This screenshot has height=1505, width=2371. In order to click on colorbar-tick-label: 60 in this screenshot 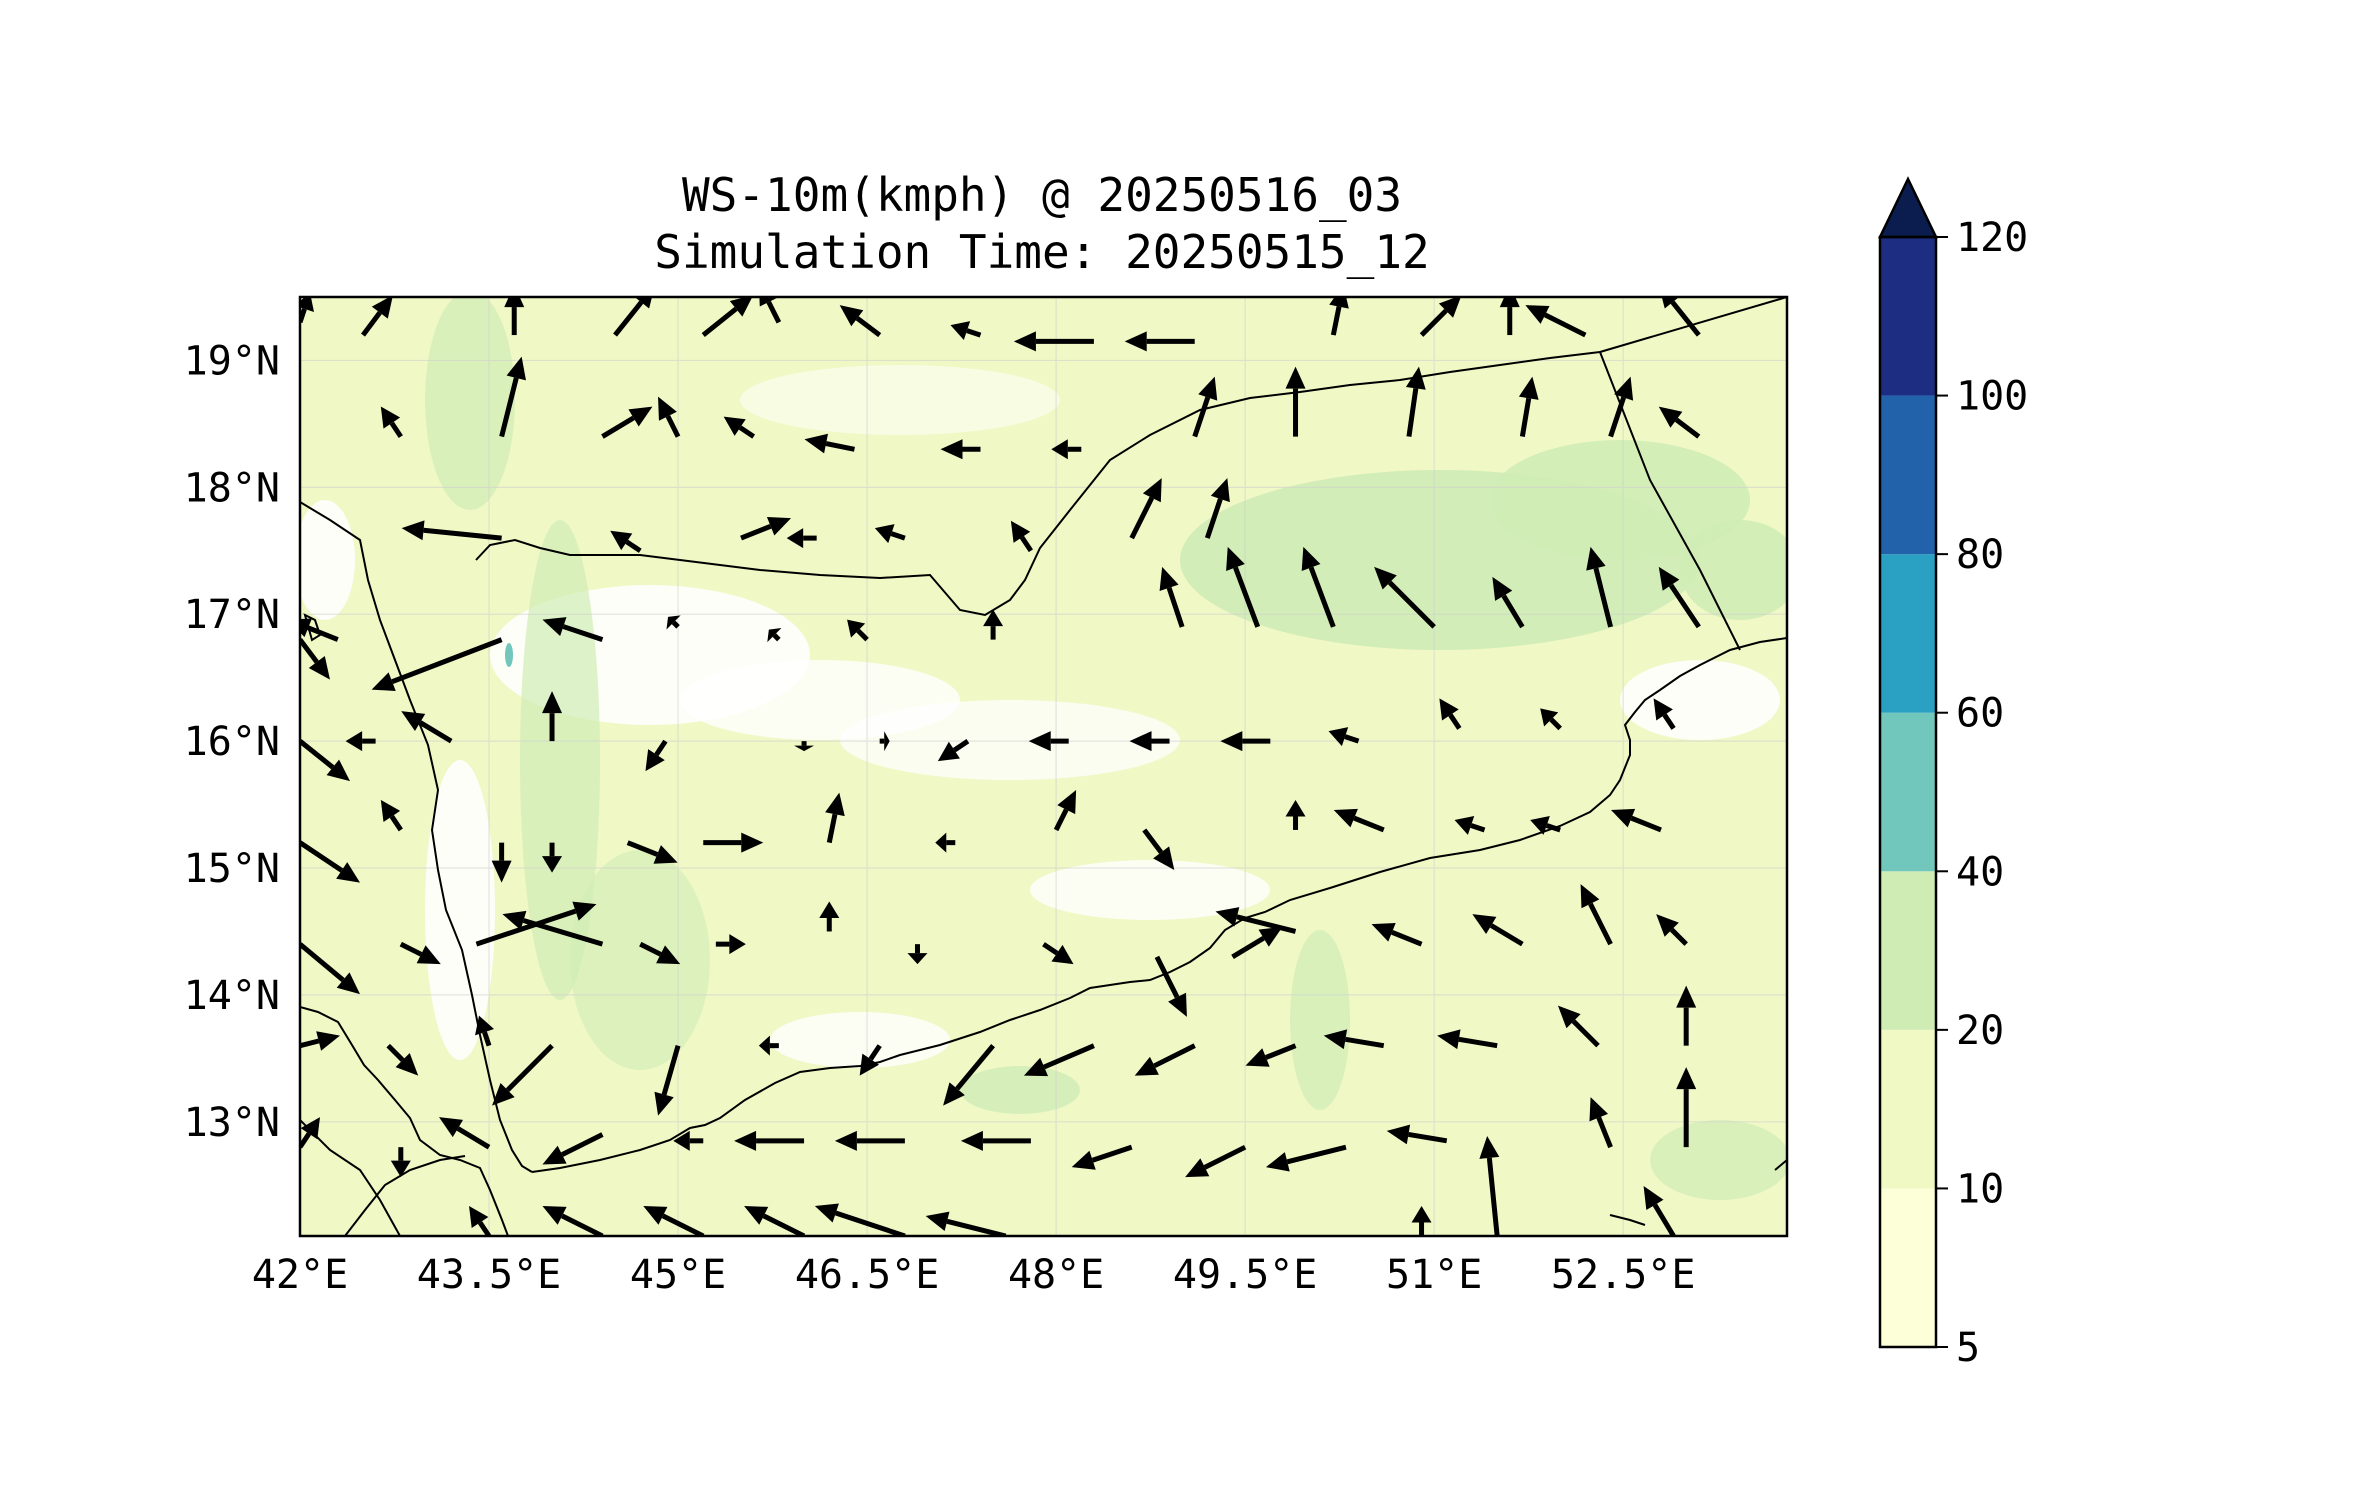, I will do `click(1980, 714)`.